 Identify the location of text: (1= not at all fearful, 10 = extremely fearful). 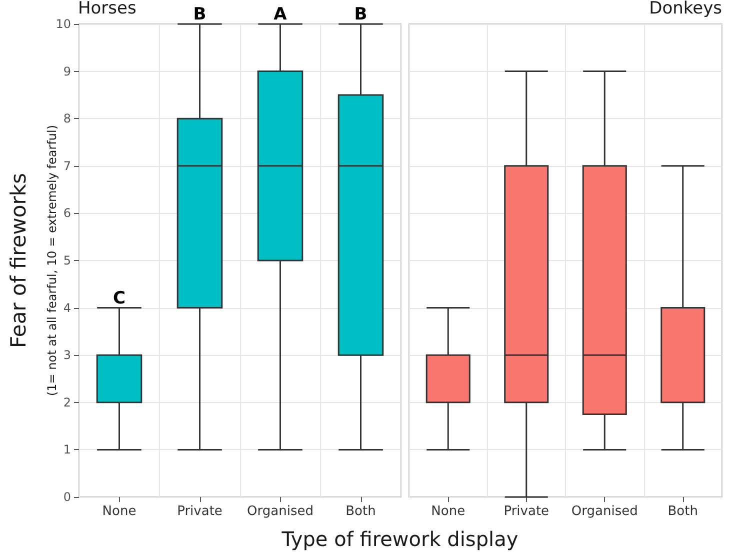
(52, 260).